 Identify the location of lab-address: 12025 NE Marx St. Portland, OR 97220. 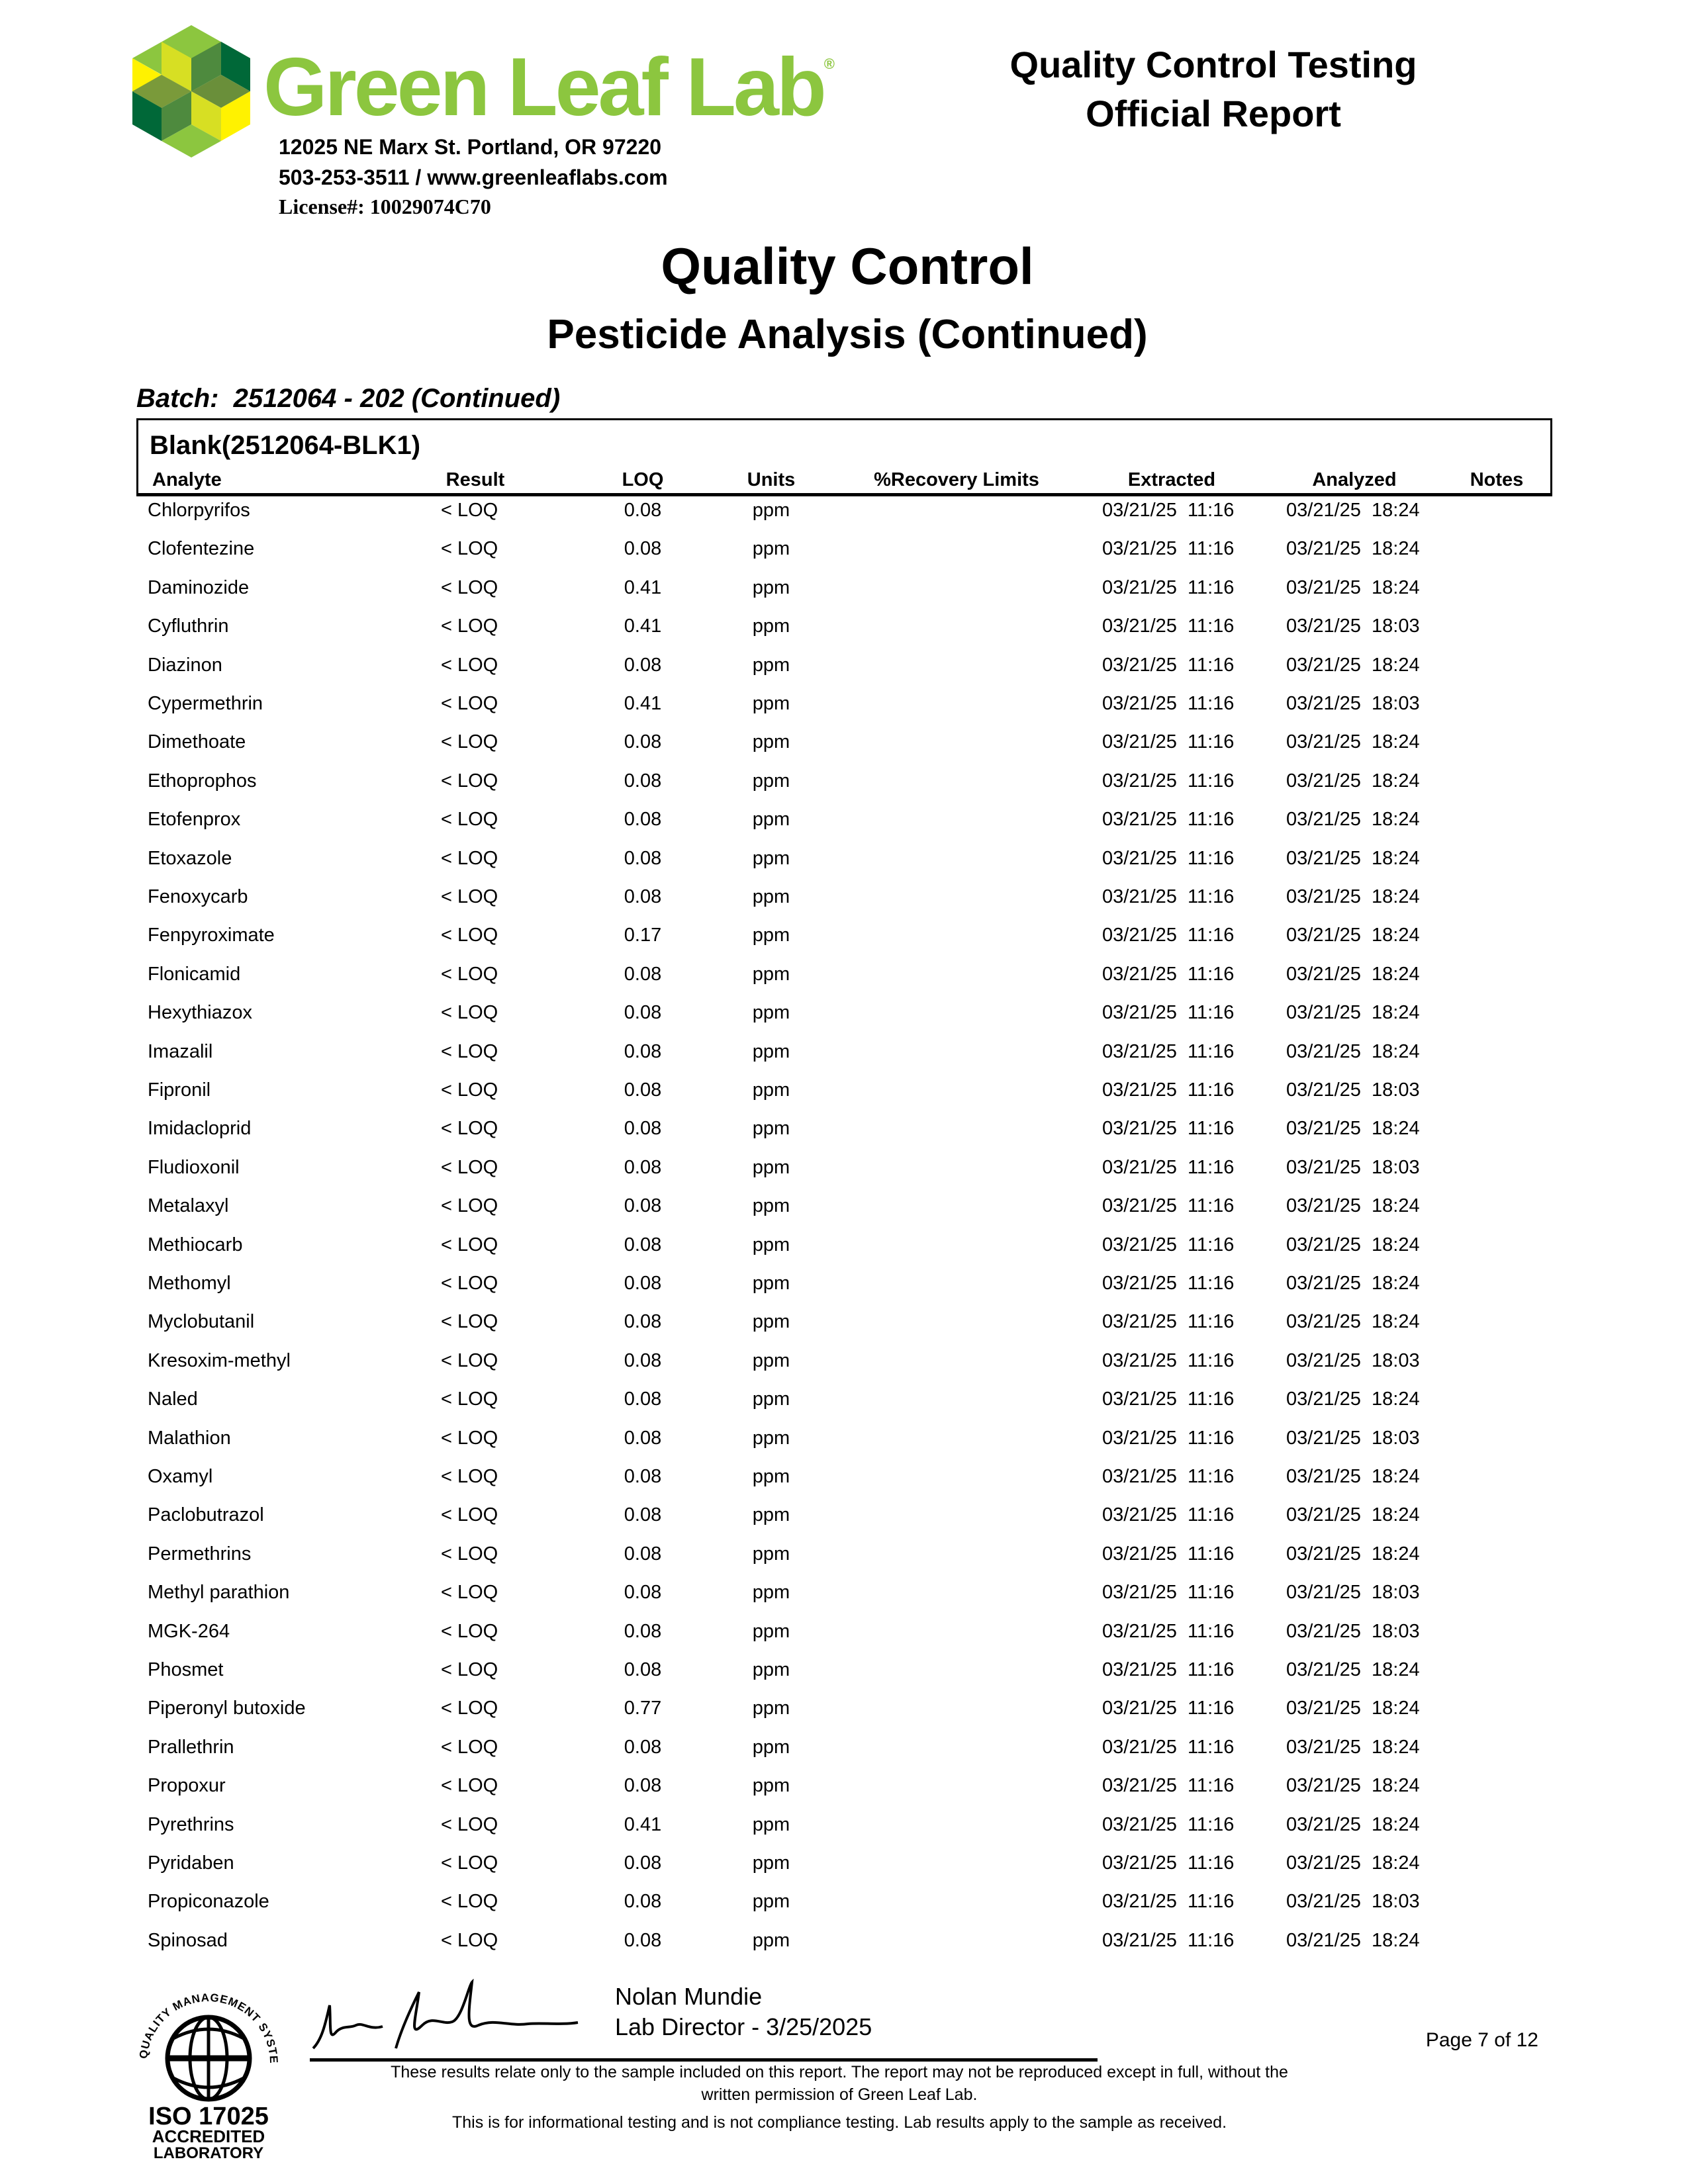
(470, 147).